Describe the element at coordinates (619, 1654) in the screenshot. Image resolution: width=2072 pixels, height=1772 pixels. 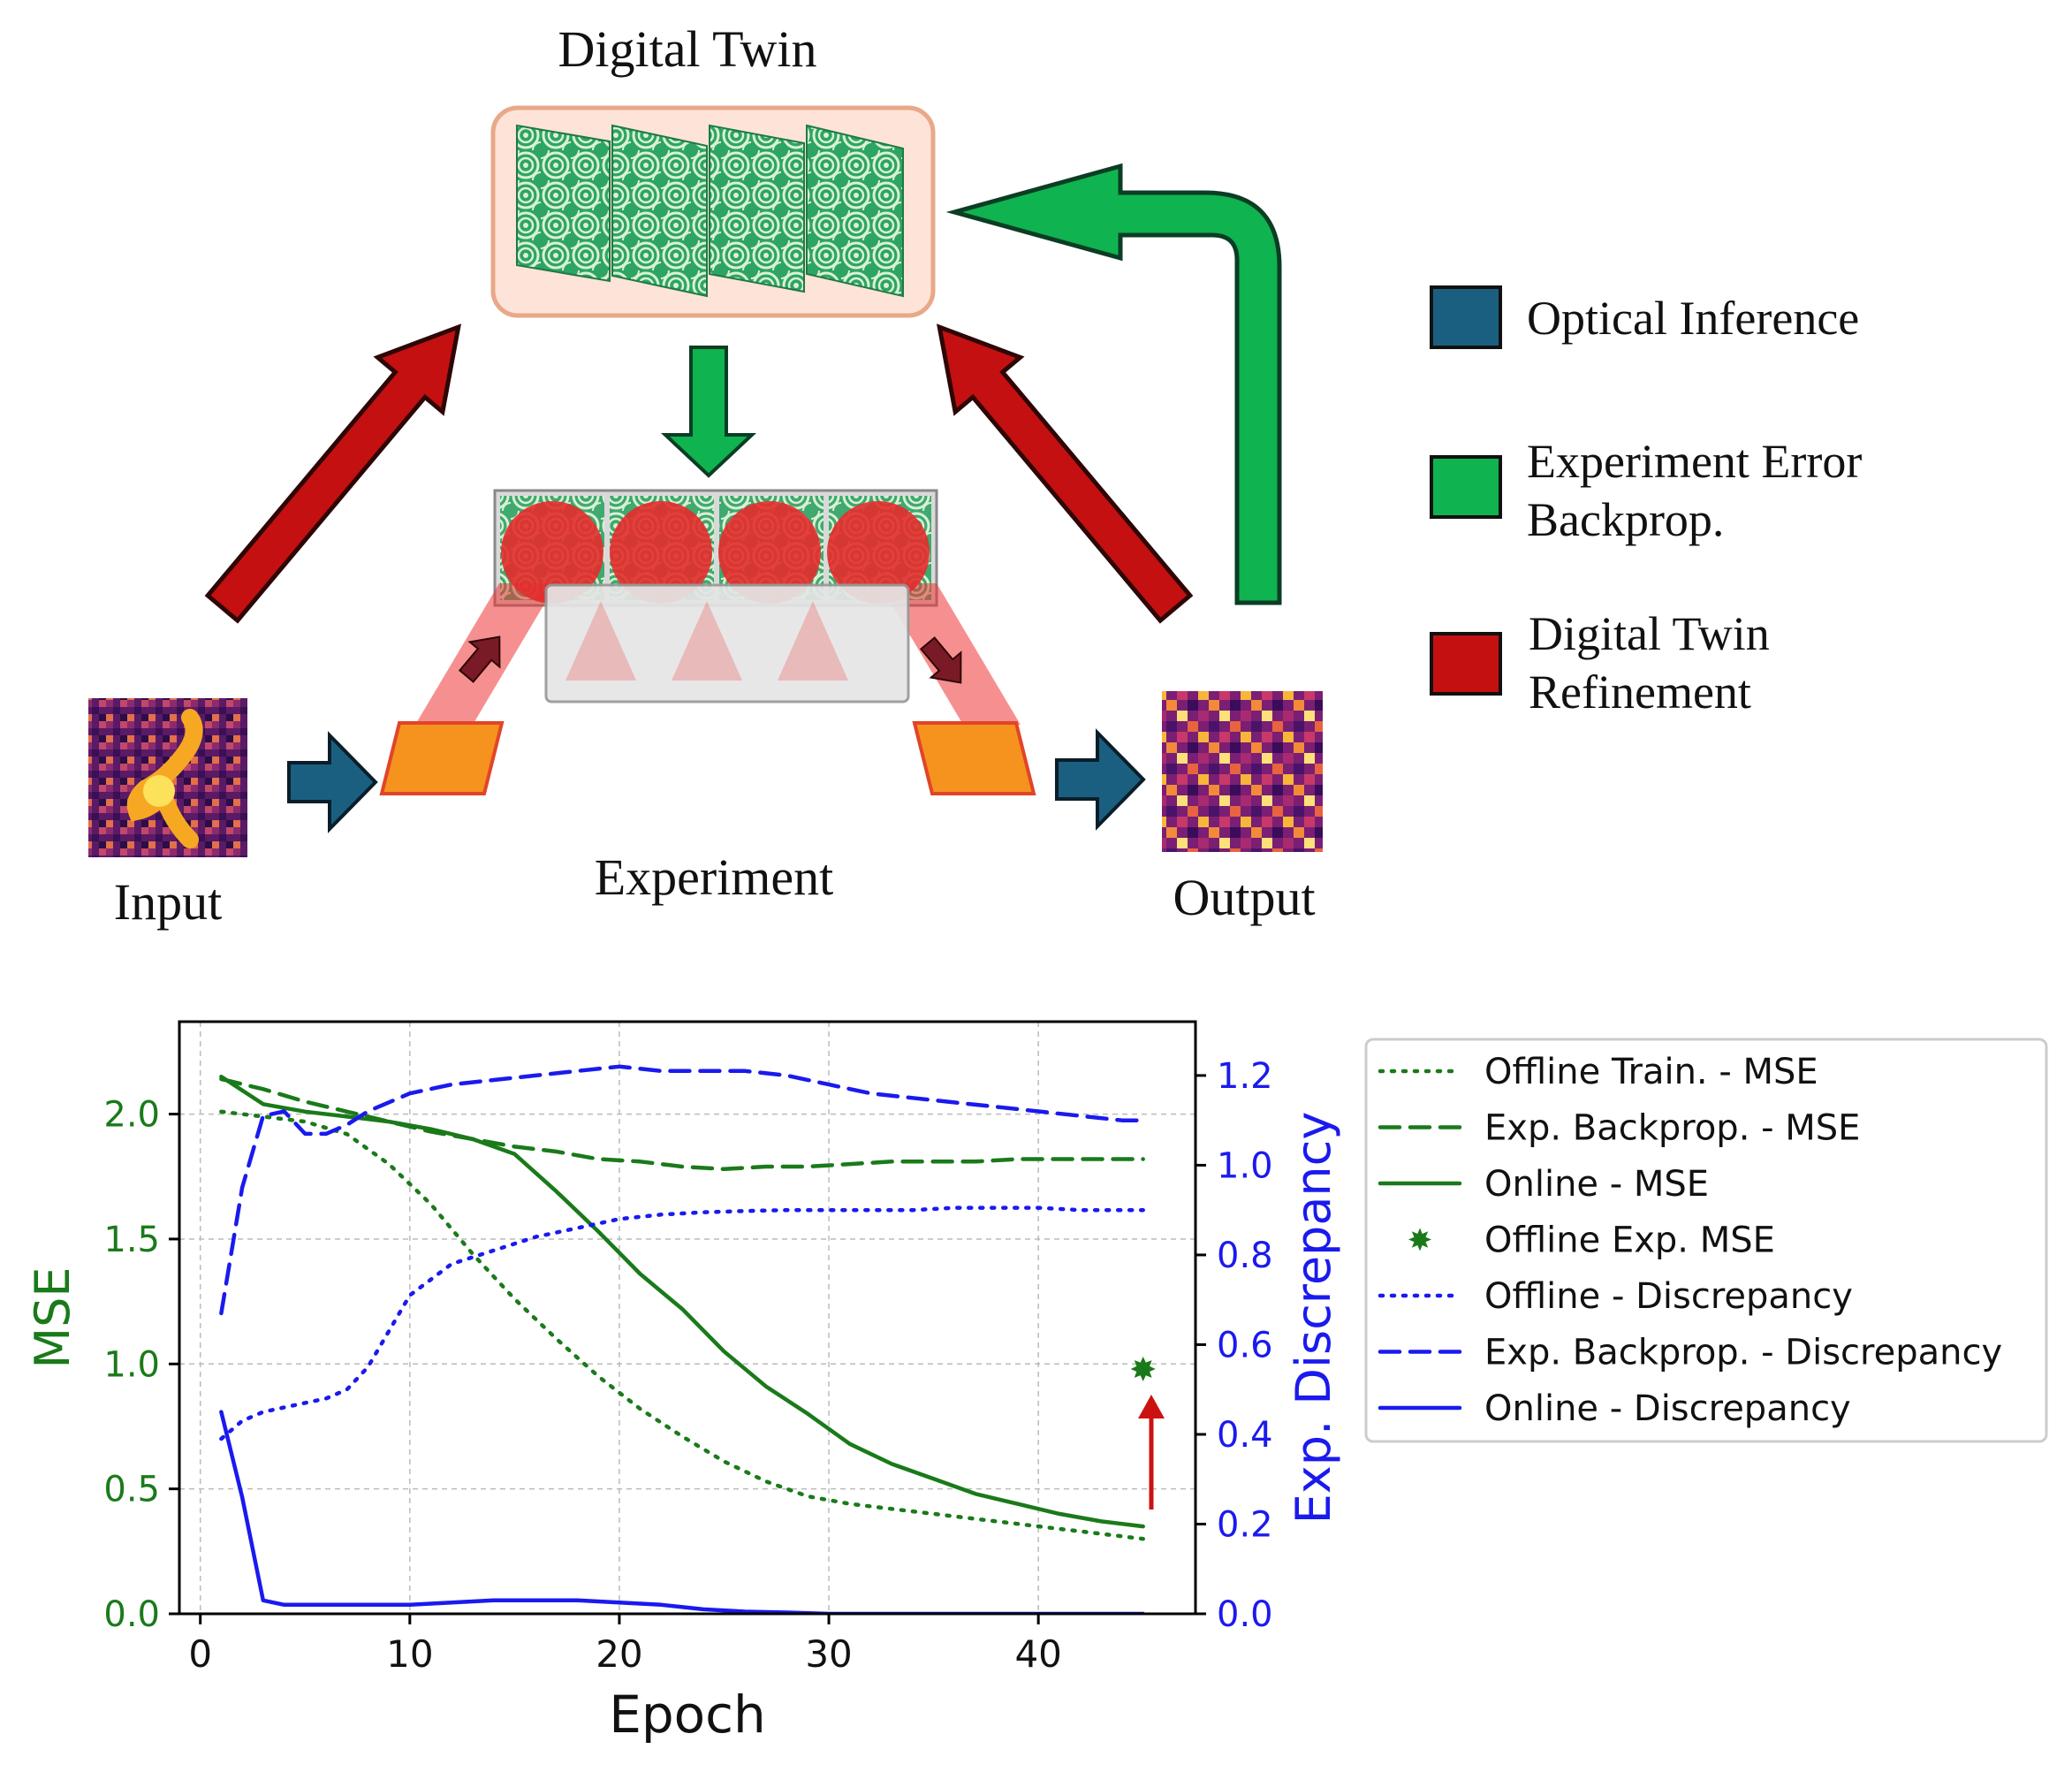
I see `x-tick-label: 20` at that location.